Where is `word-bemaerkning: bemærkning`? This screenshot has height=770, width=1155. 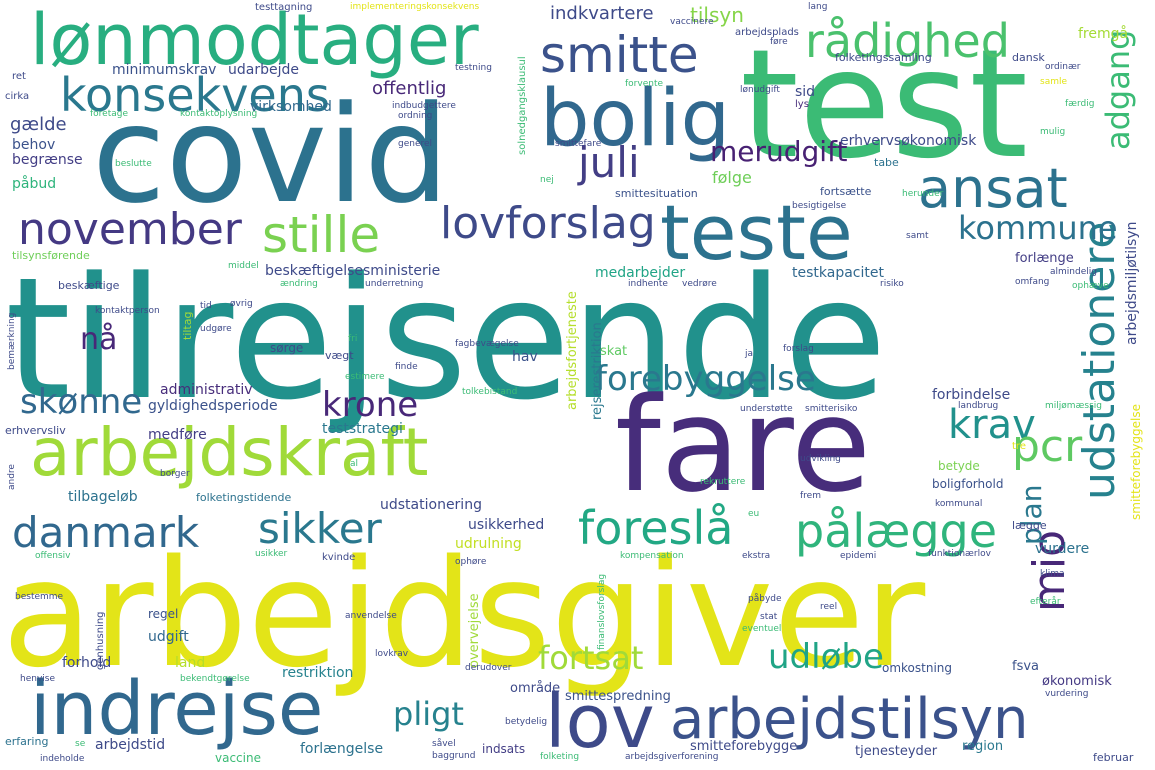 word-bemaerkning: bemærkning is located at coordinates (12, 341).